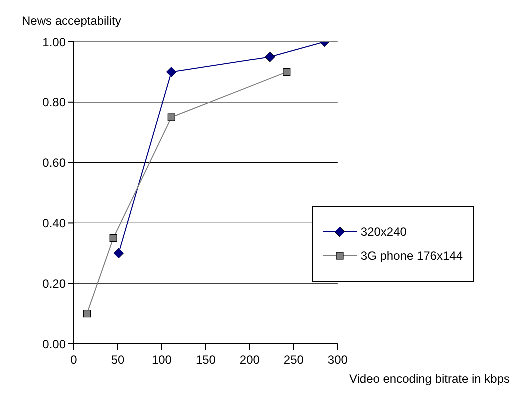 The image size is (524, 402). Describe the element at coordinates (54, 163) in the screenshot. I see `y-tick-label: 0.60` at that location.